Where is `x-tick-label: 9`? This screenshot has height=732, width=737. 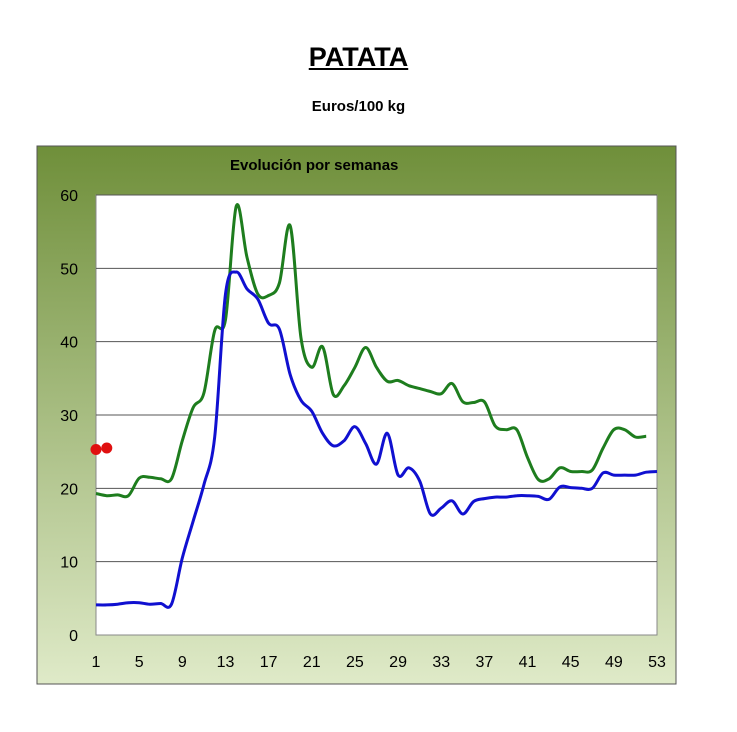 x-tick-label: 9 is located at coordinates (182, 662).